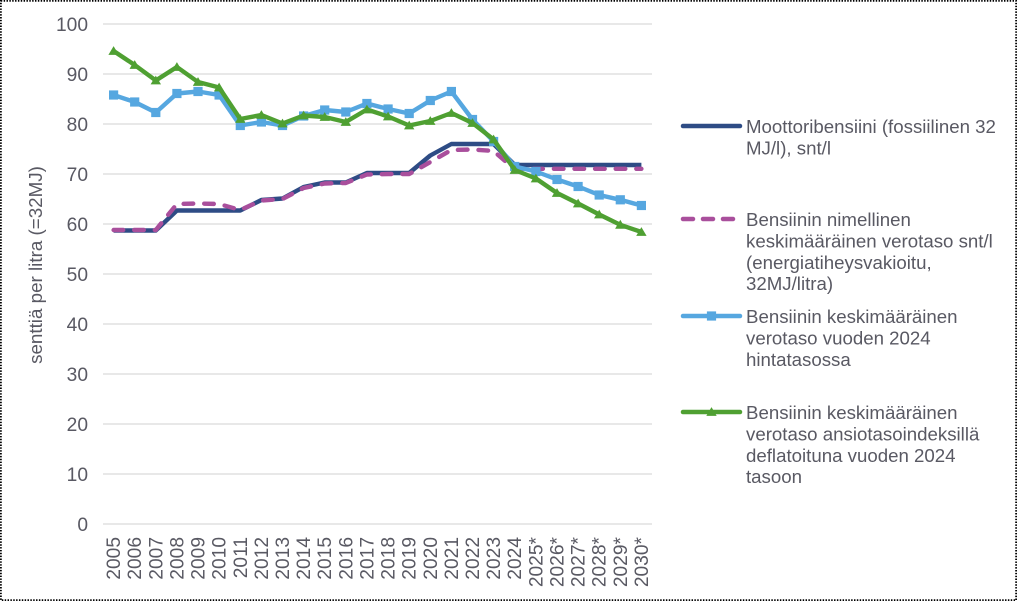 The height and width of the screenshot is (601, 1017). What do you see at coordinates (431, 558) in the screenshot?
I see `svg-text: 2020` at bounding box center [431, 558].